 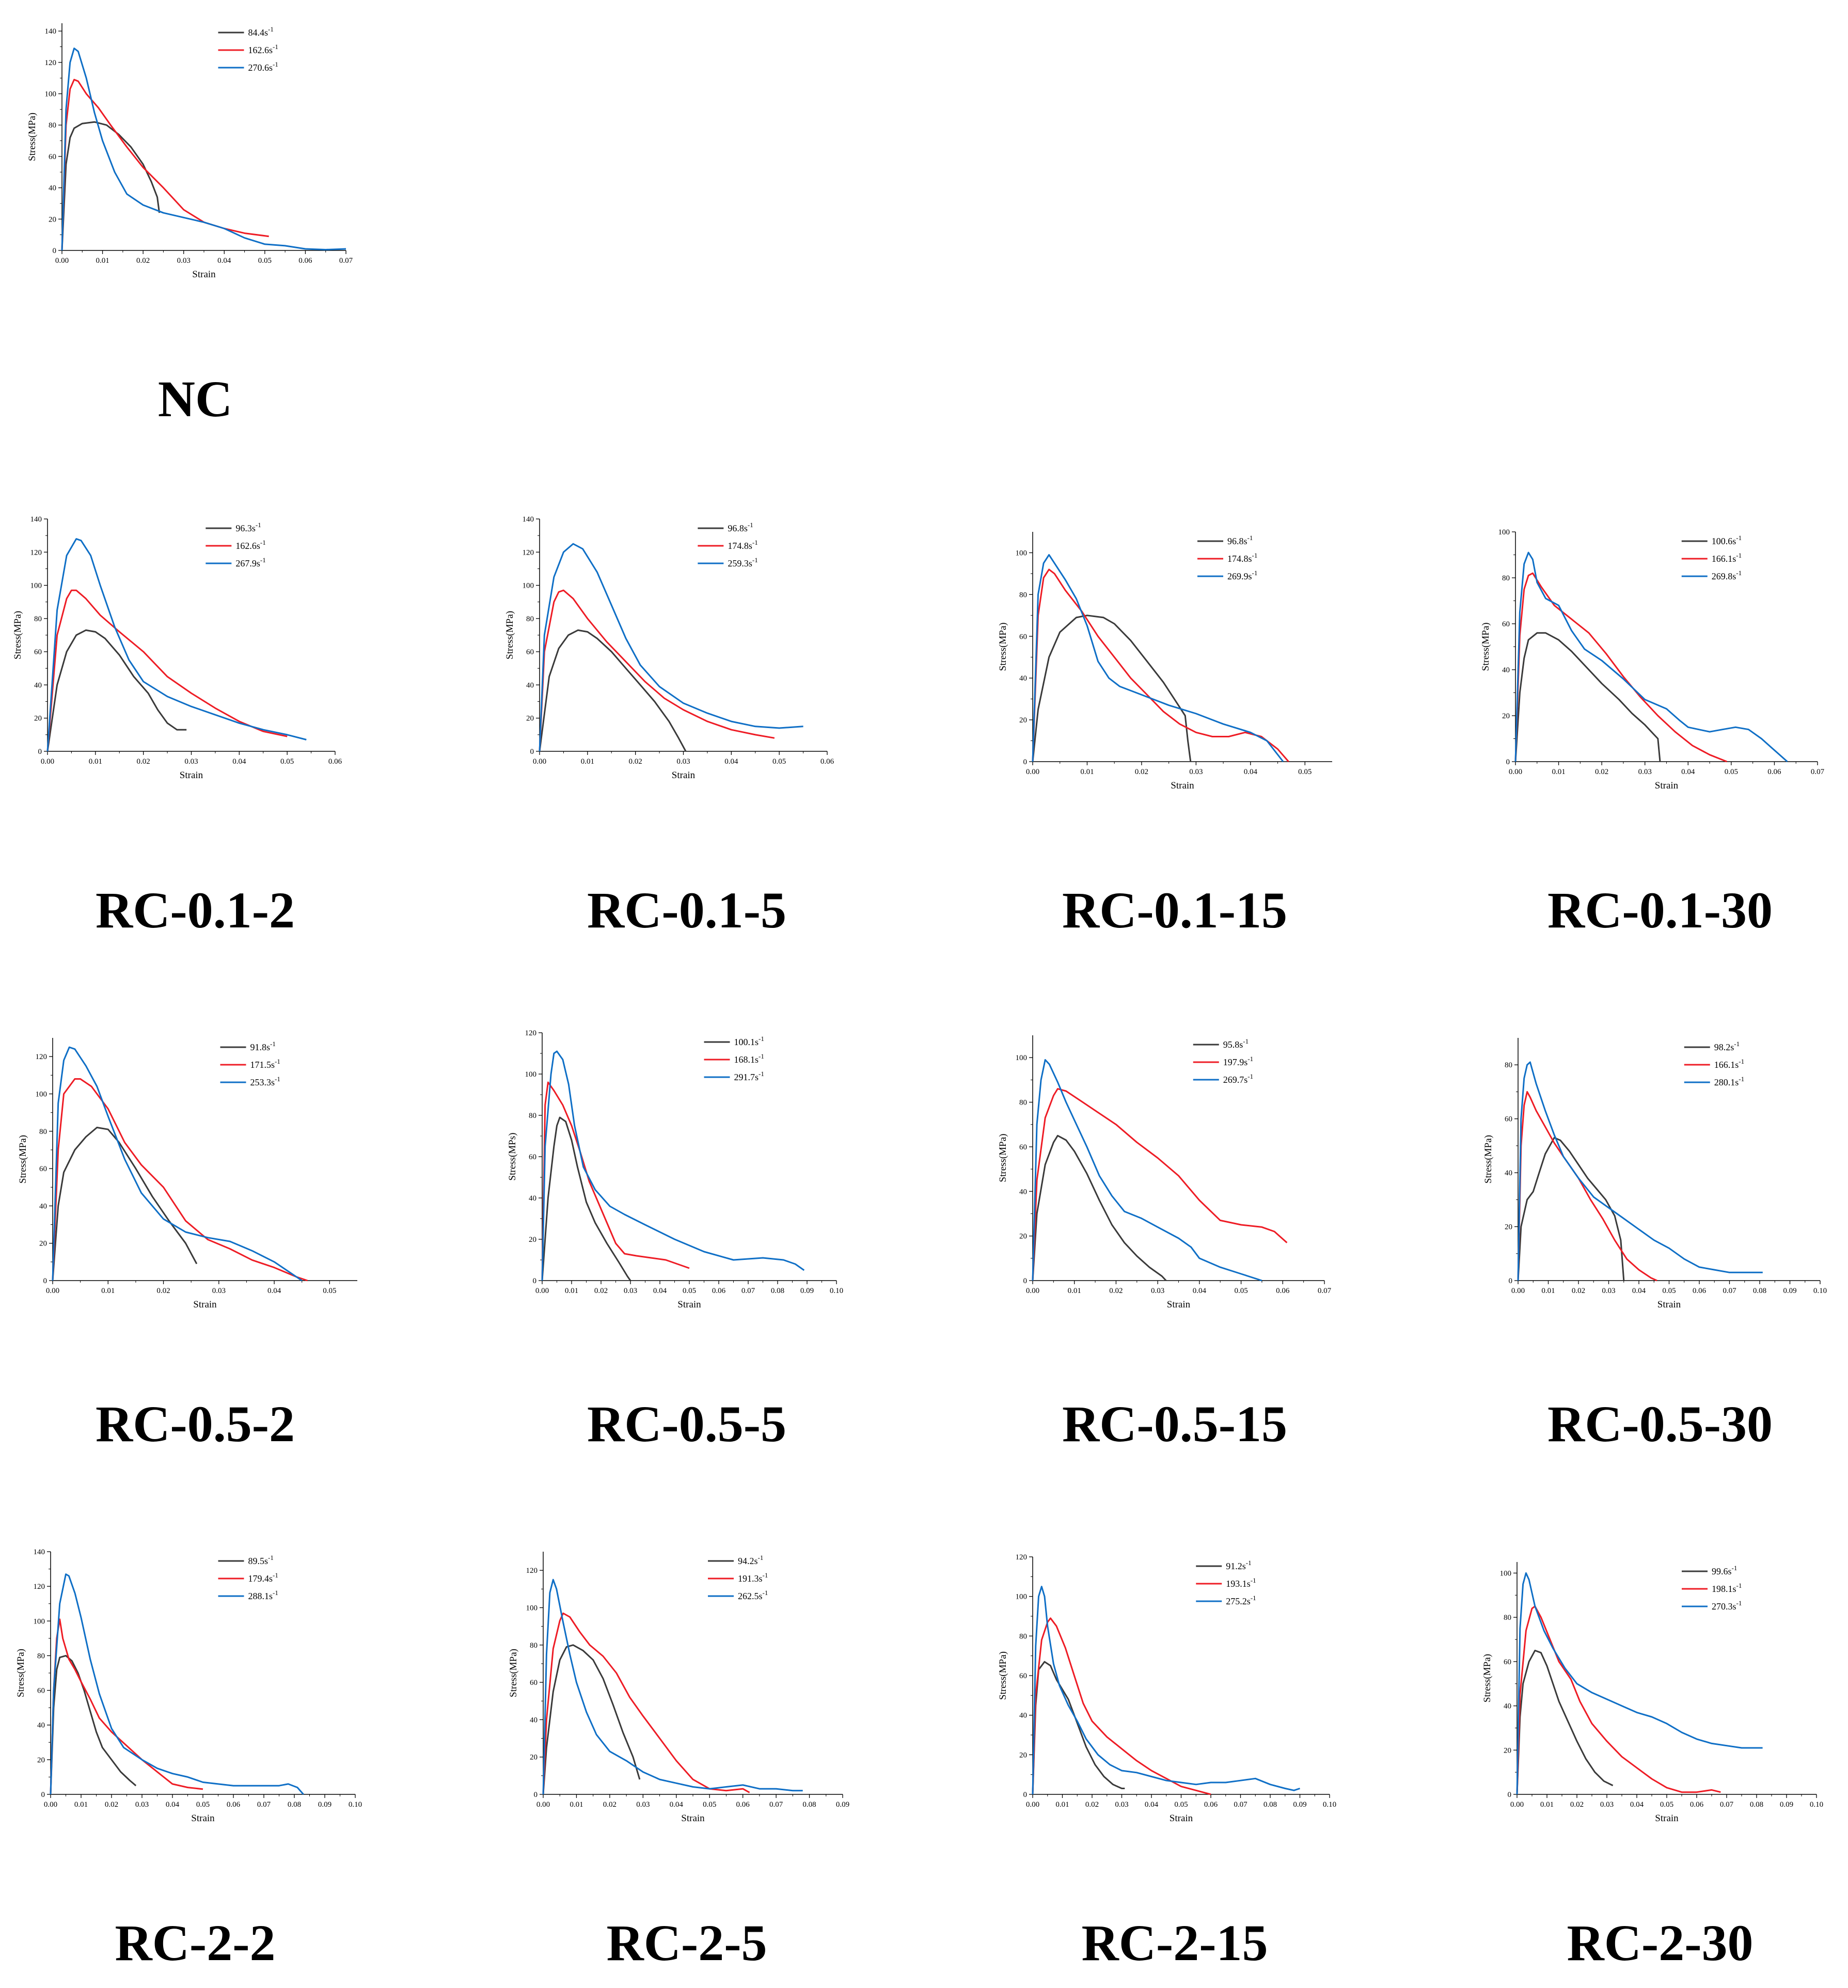 What do you see at coordinates (195, 910) in the screenshot?
I see `panel-caption: RC-0.1-2` at bounding box center [195, 910].